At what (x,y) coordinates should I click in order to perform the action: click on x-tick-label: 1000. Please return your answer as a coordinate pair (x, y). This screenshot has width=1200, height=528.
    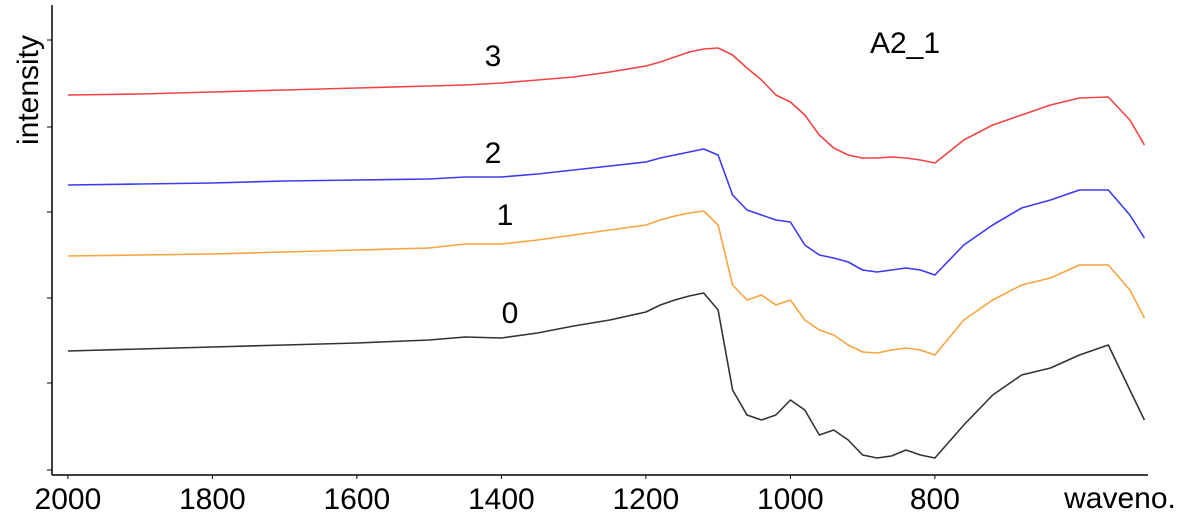
    Looking at the image, I should click on (790, 499).